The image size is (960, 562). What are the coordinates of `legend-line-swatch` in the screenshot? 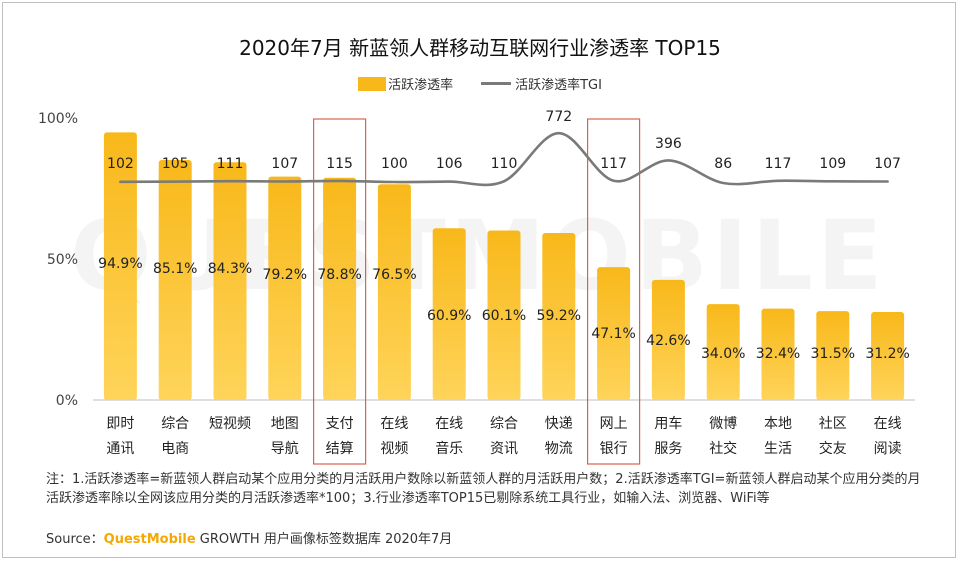 It's located at (496, 83).